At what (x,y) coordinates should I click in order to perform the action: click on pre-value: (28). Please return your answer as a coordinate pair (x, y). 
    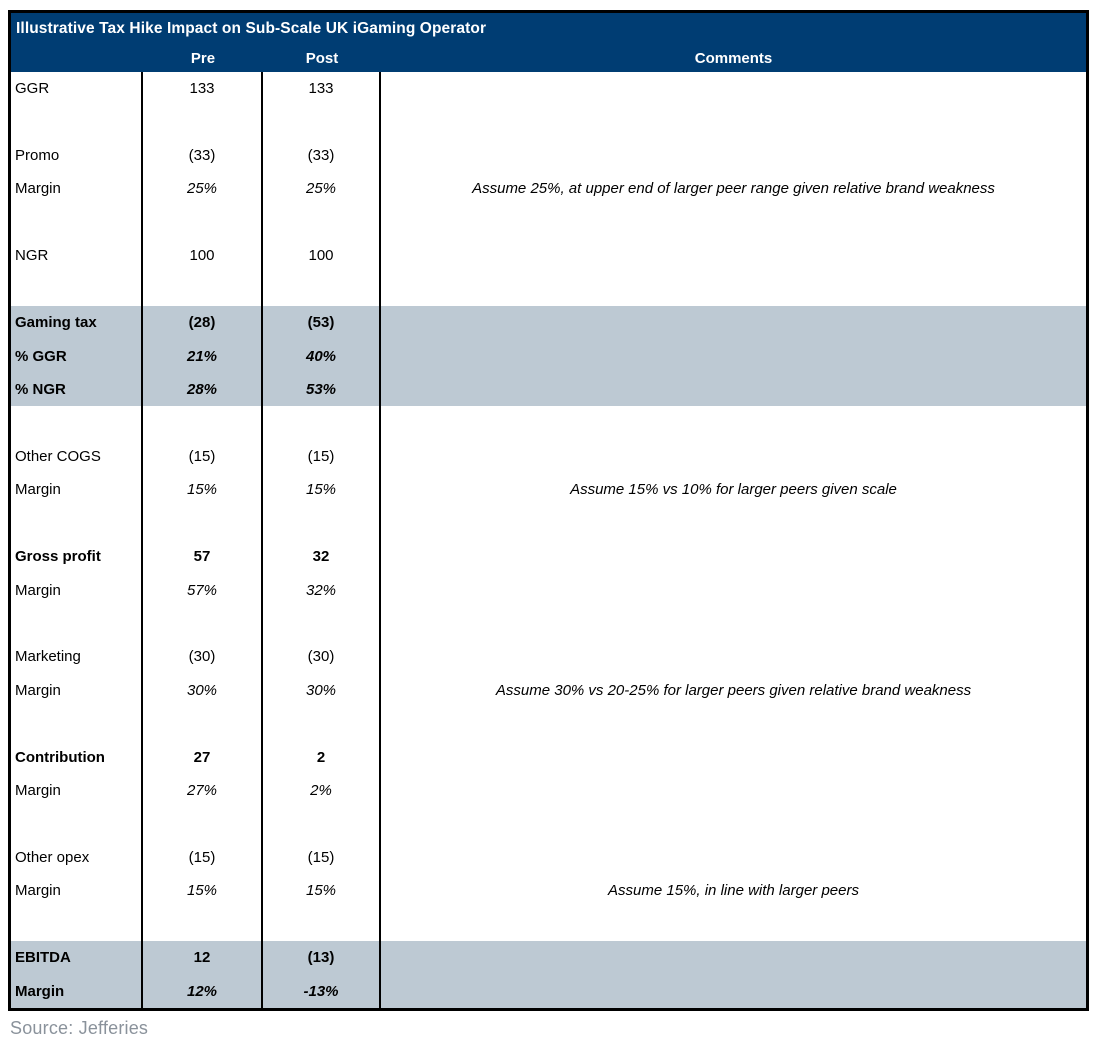
    Looking at the image, I should click on (203, 322).